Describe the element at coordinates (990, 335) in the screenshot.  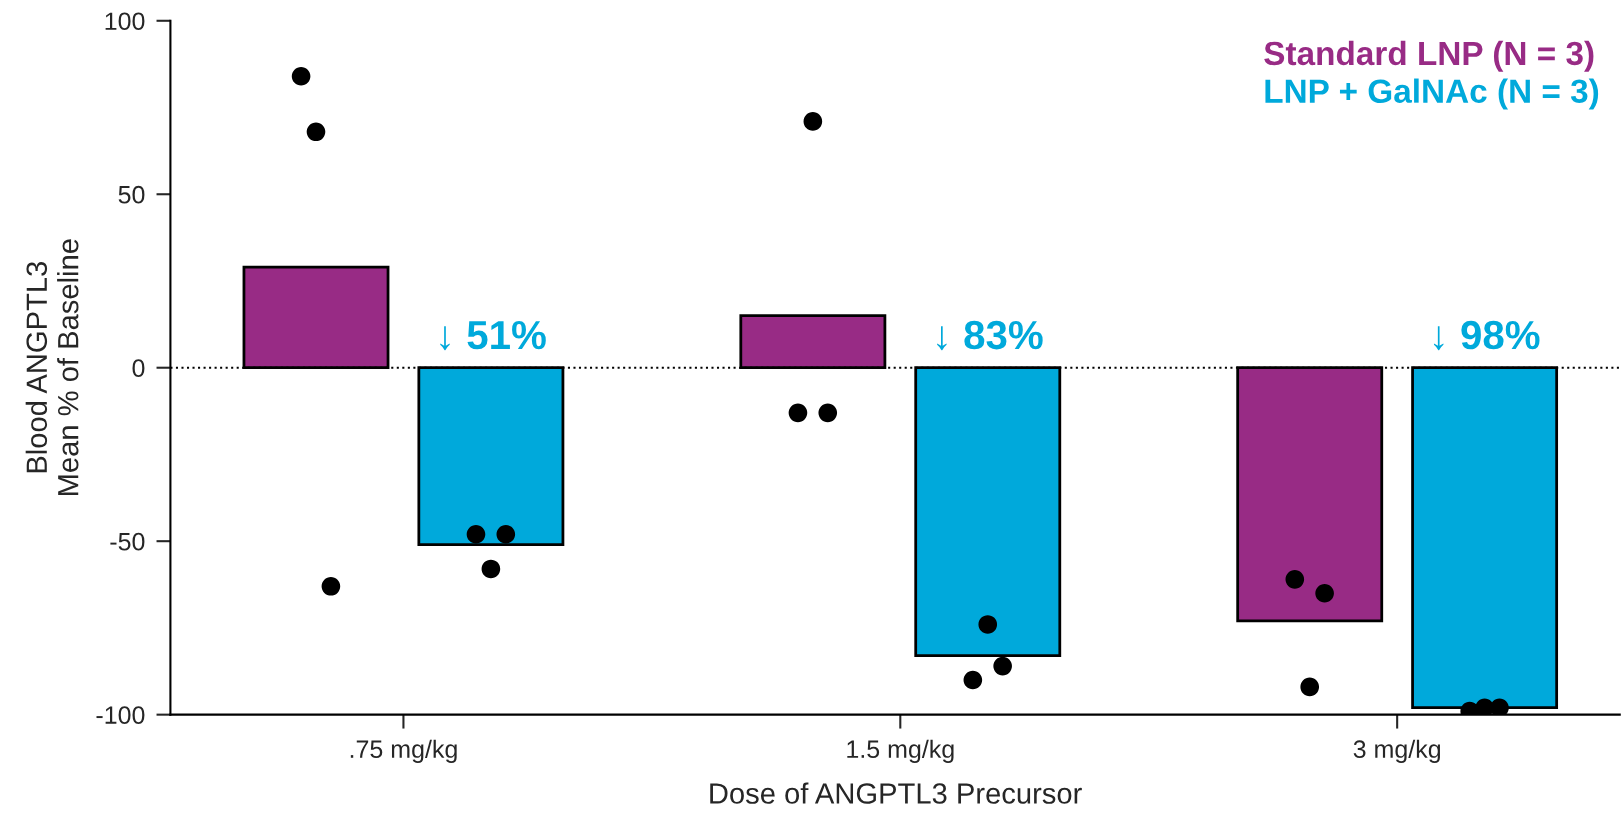
I see `annotation: ↓ 83%` at that location.